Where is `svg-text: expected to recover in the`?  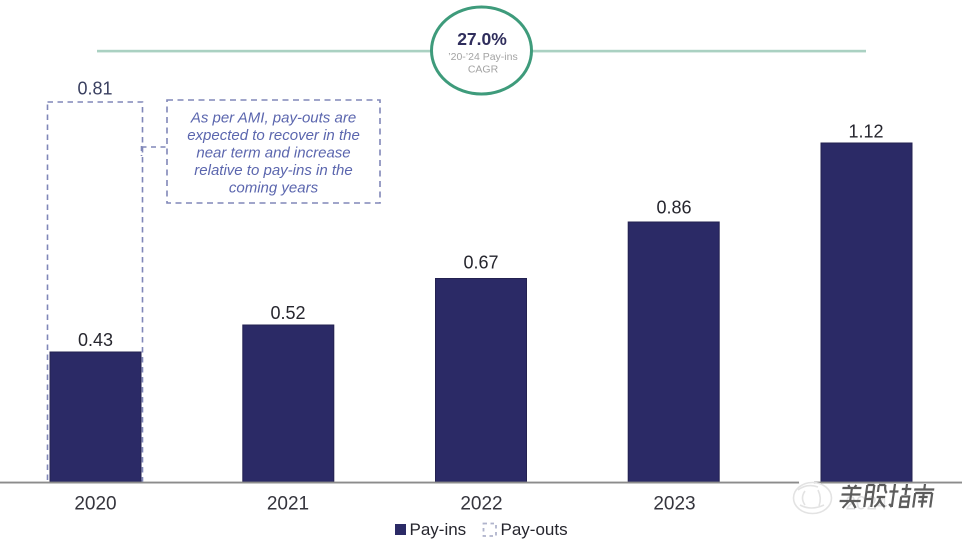 svg-text: expected to recover in the is located at coordinates (273, 135).